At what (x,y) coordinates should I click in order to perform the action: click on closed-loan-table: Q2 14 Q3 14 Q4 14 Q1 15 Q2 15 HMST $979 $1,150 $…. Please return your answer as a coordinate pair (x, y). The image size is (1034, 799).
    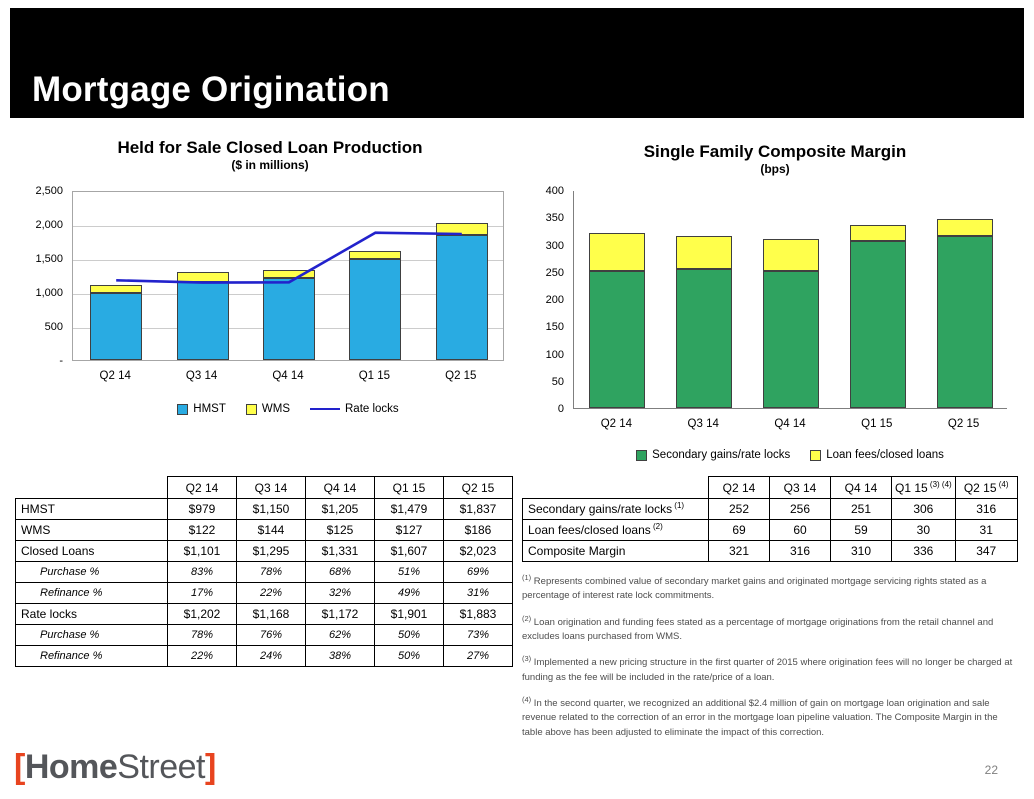
    Looking at the image, I should click on (264, 571).